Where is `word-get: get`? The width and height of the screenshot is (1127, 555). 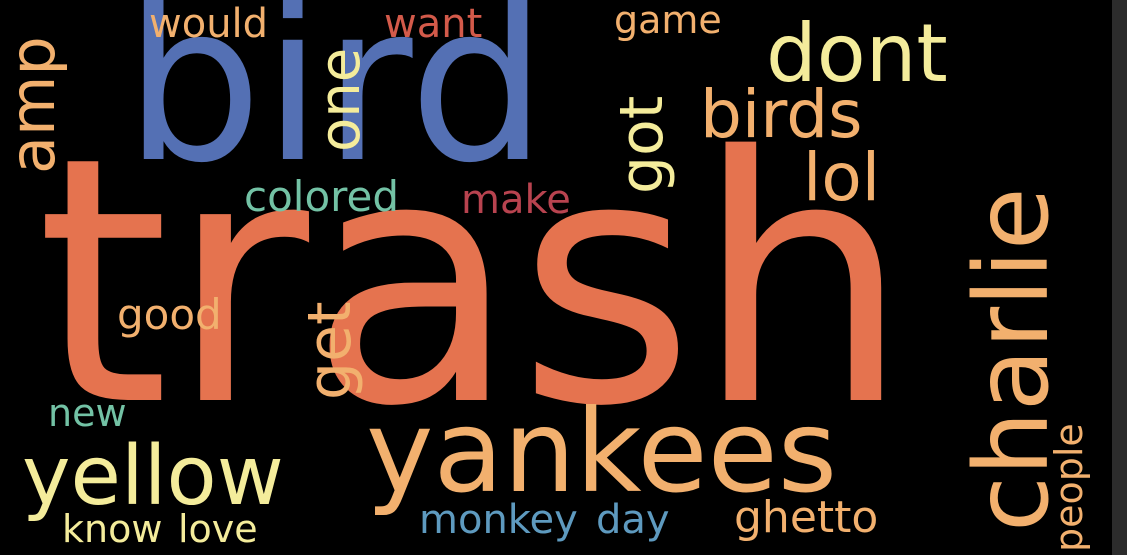
word-get: get is located at coordinates (330, 350).